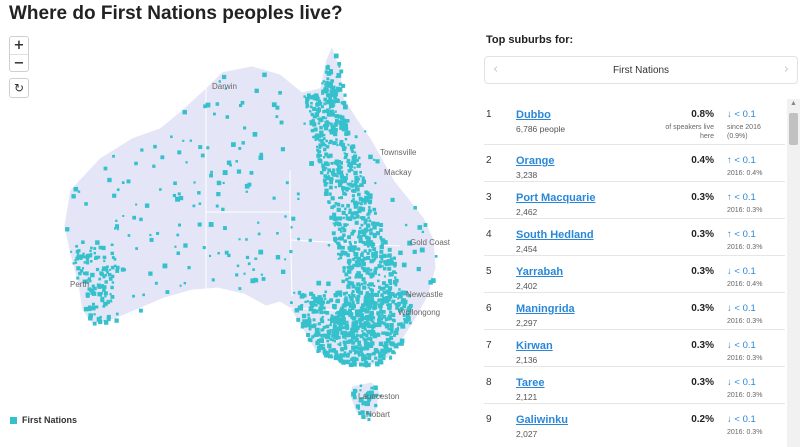 This screenshot has height=447, width=800. What do you see at coordinates (534, 346) in the screenshot?
I see `suburb-link: Kirwan` at bounding box center [534, 346].